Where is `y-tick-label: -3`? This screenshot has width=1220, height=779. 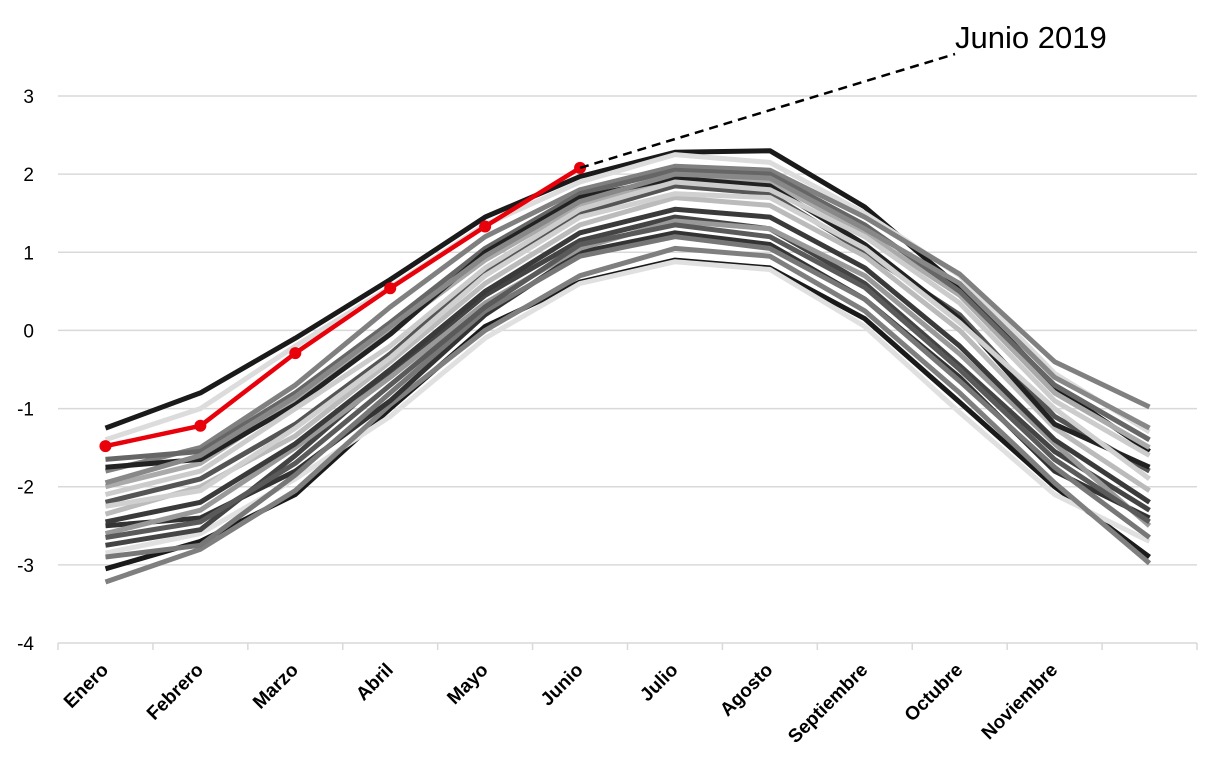
y-tick-label: -3 is located at coordinates (25, 566).